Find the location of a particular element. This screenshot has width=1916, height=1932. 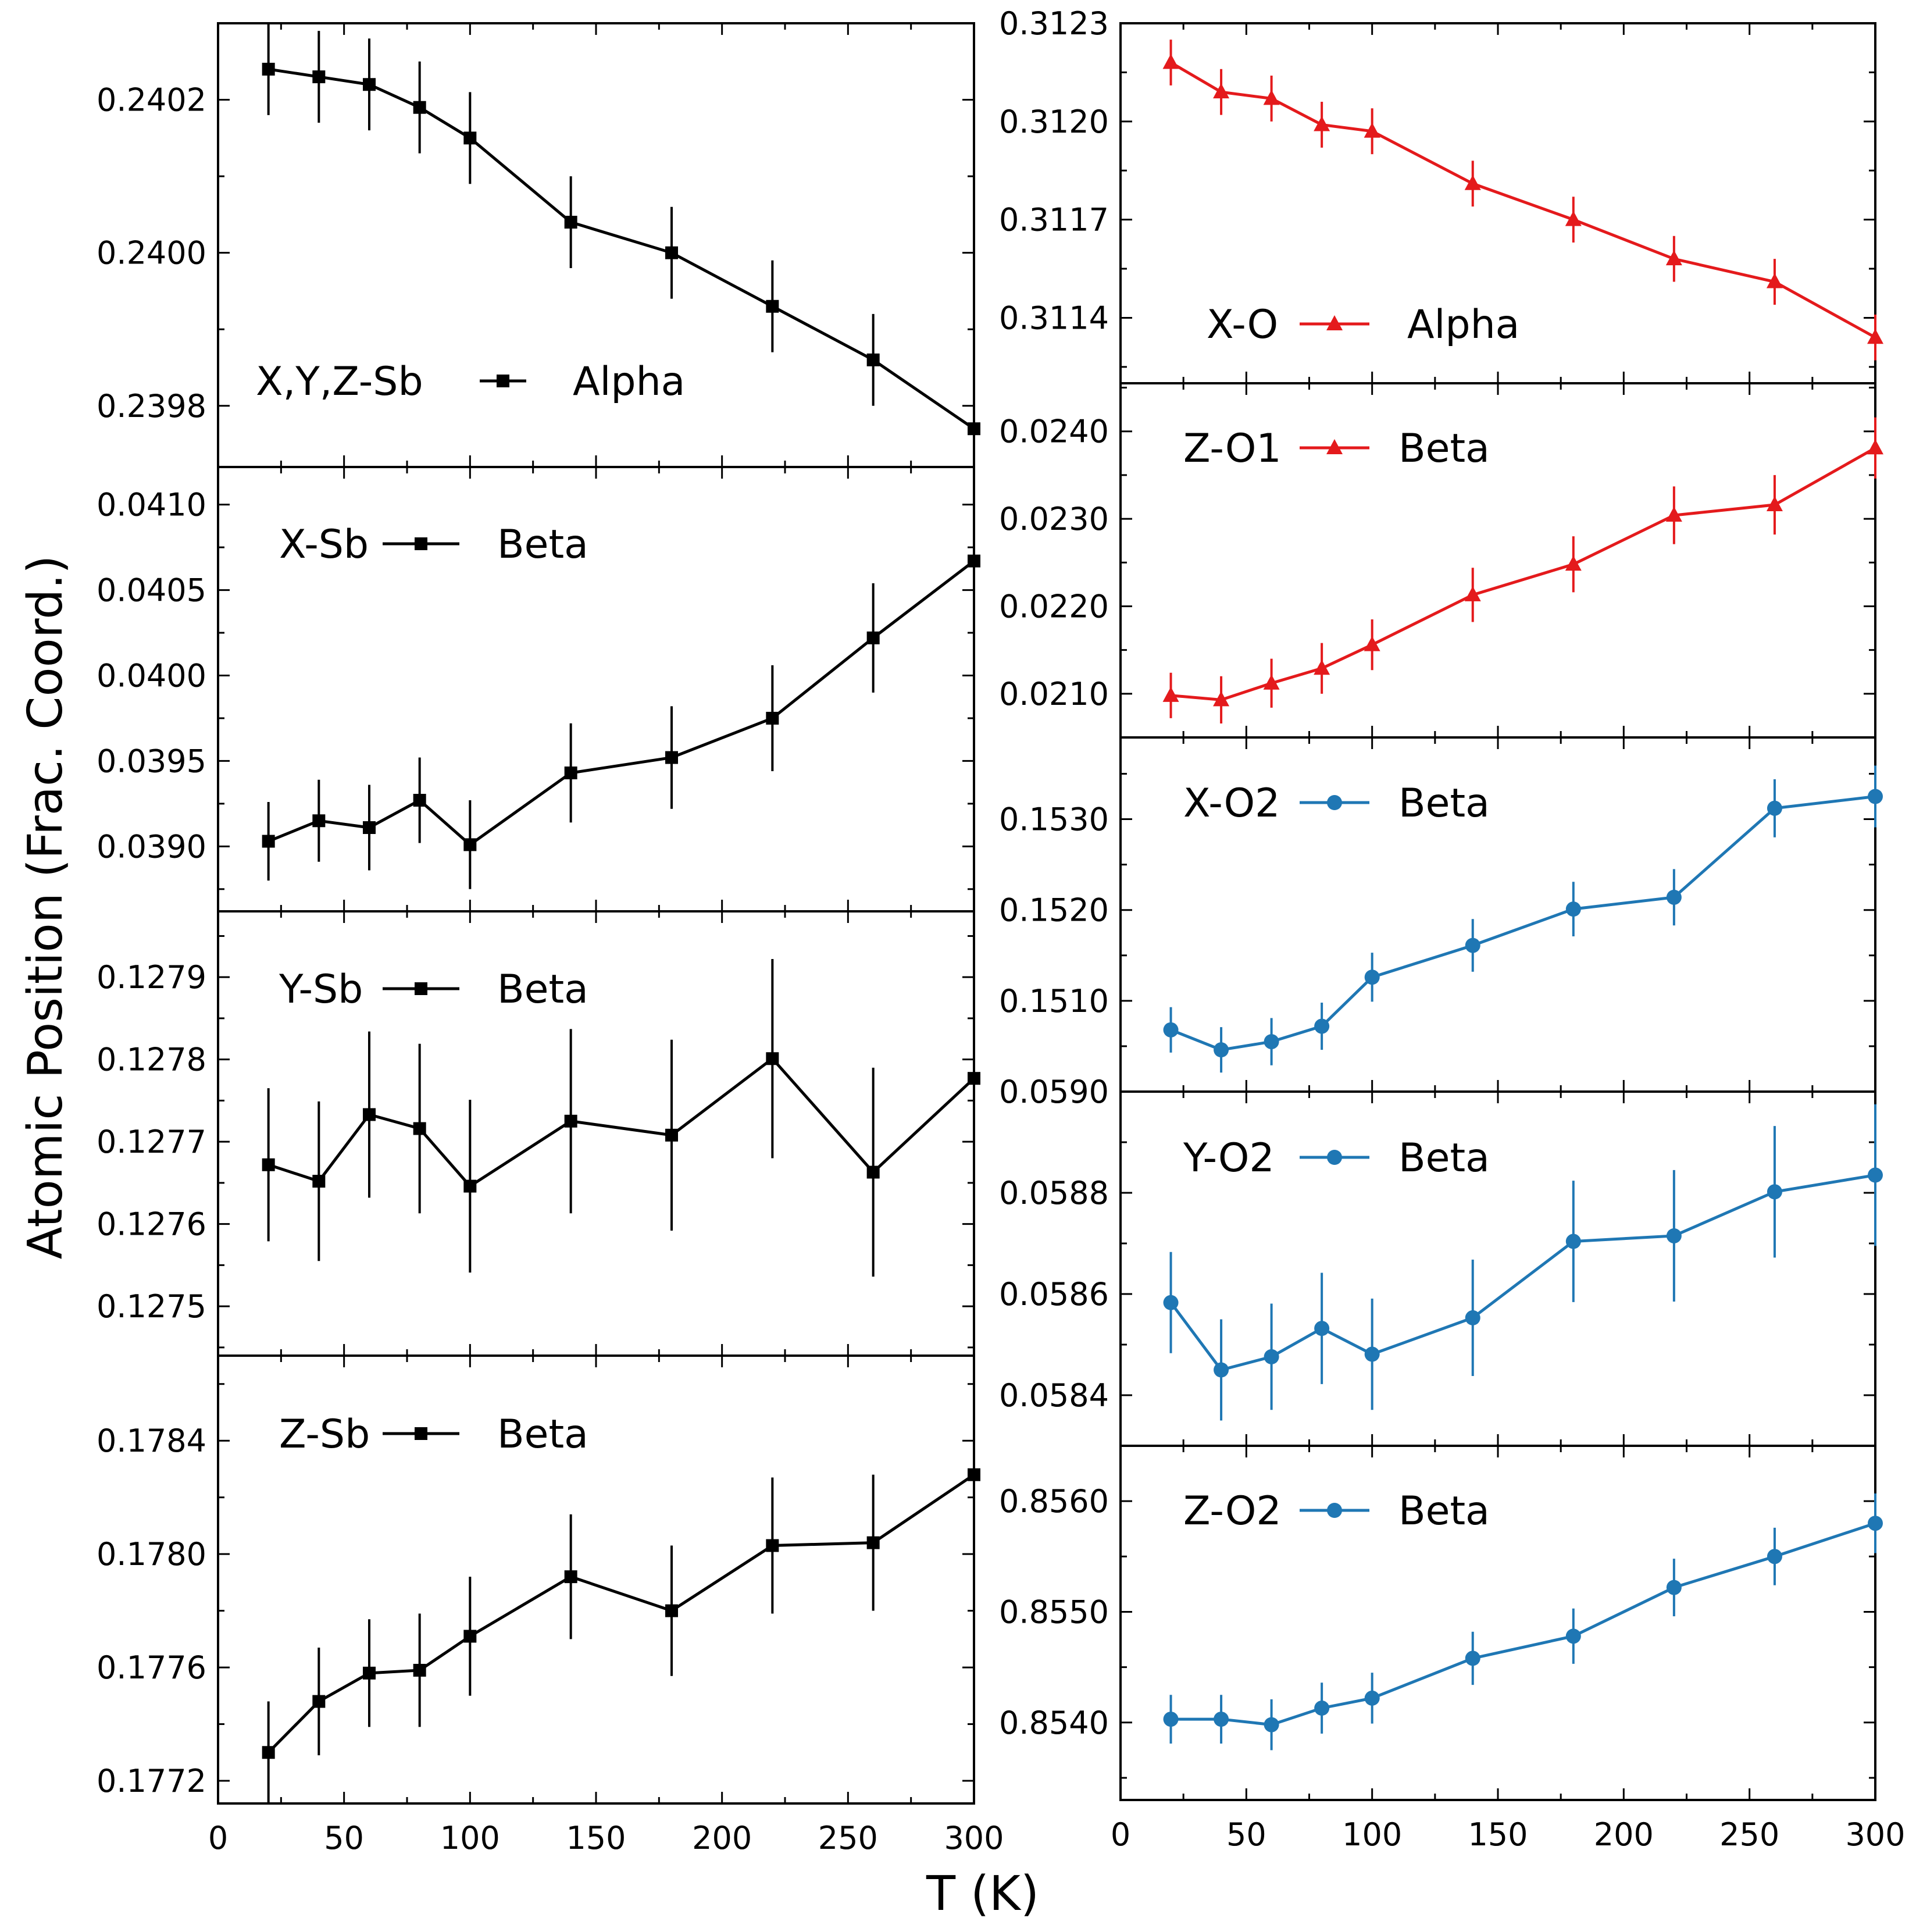

y-tick-label: 0.0590 is located at coordinates (1054, 1092).